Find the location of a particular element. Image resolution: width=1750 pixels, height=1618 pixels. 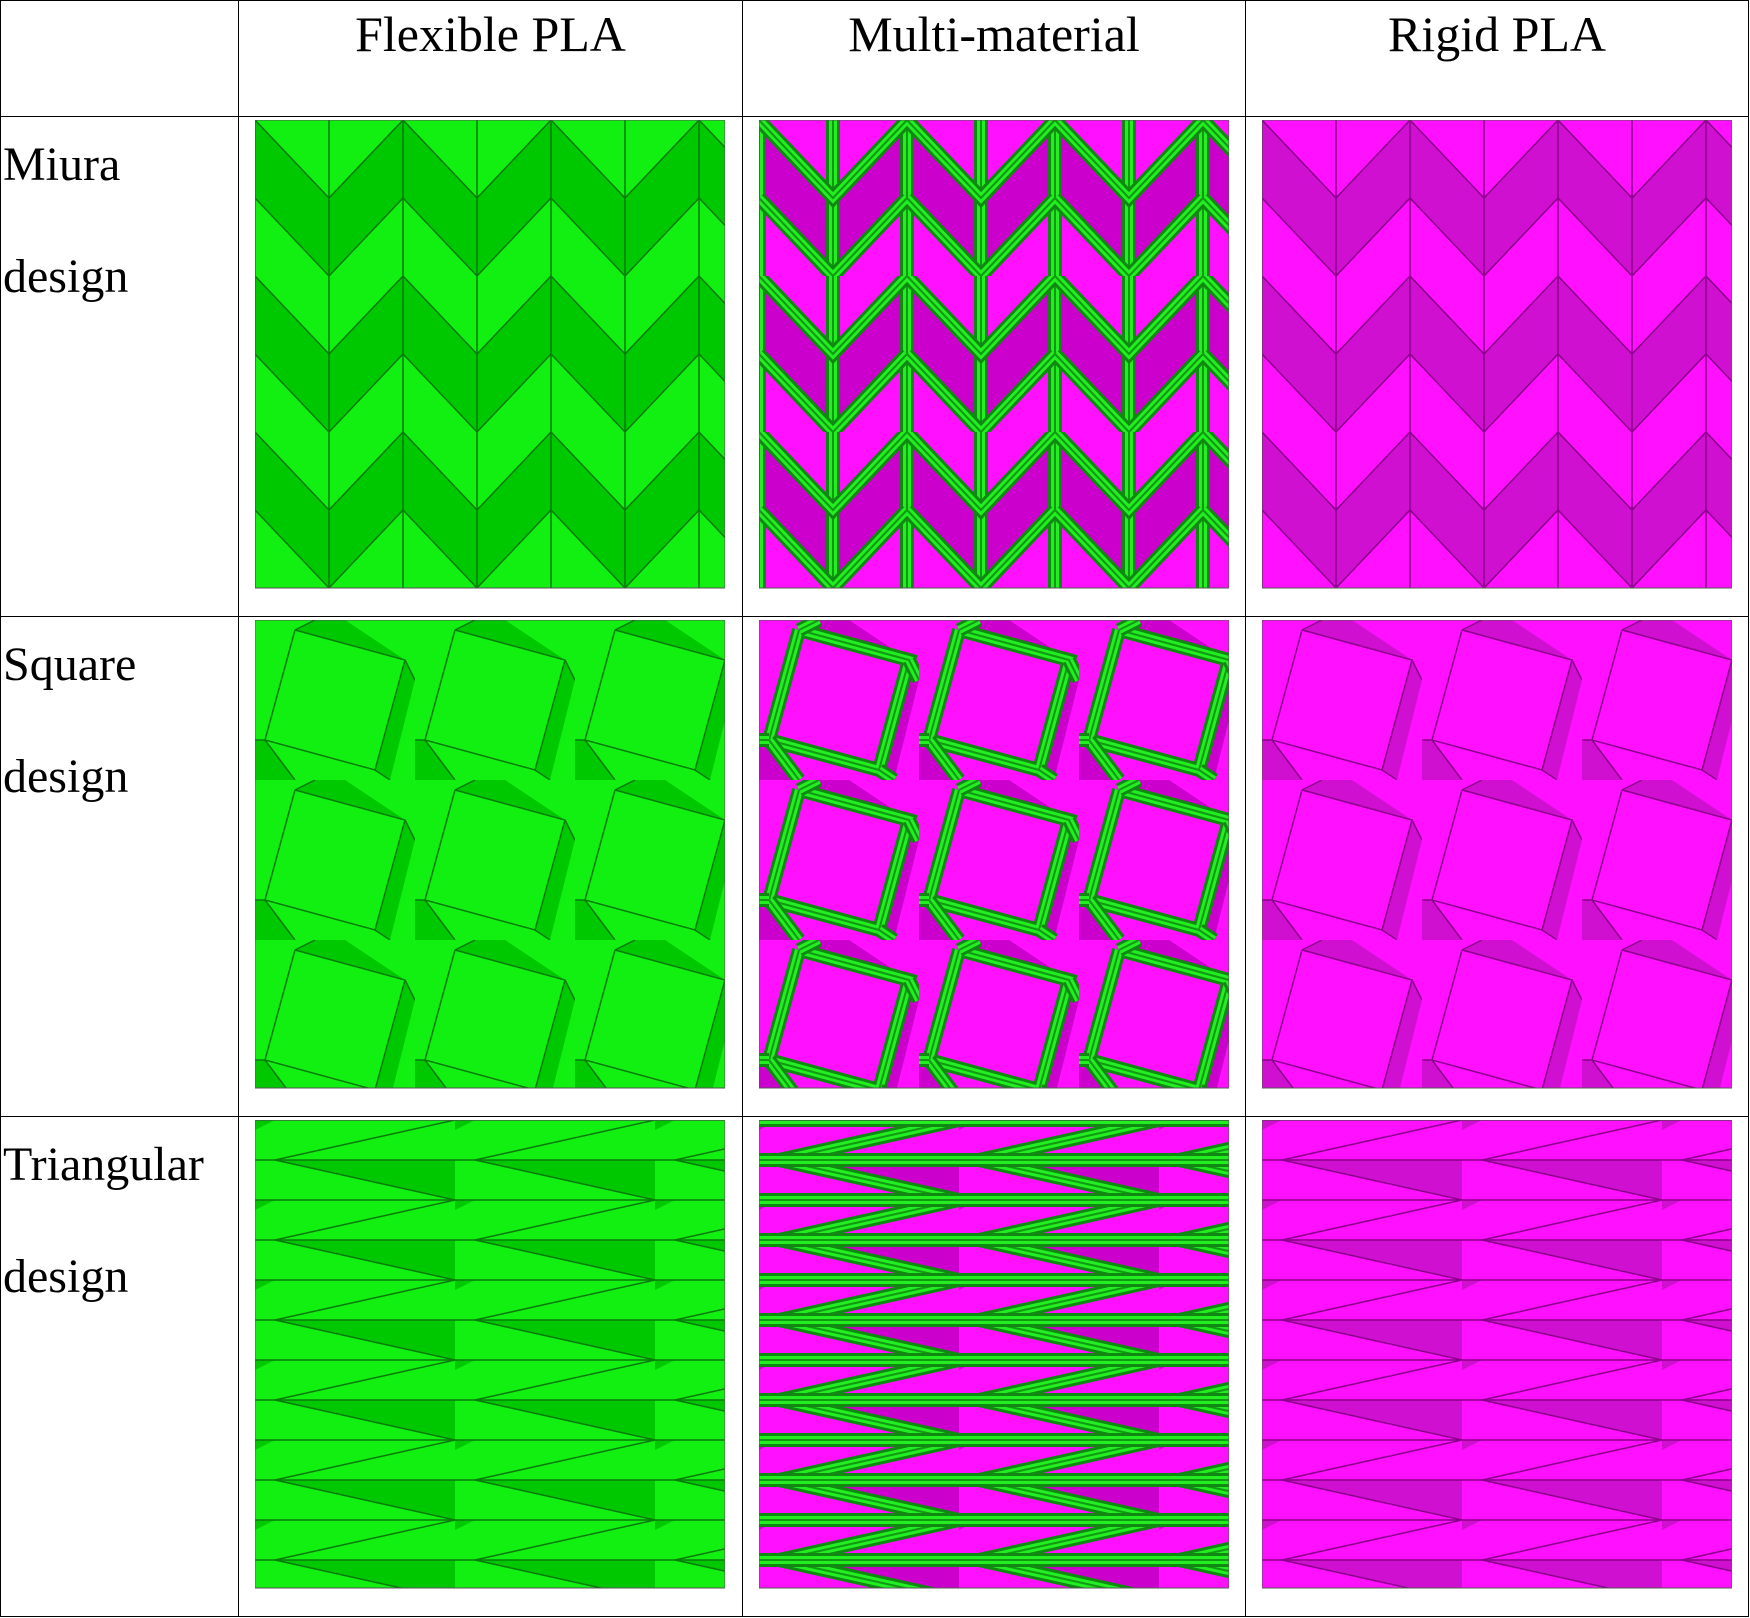

column-header: Multi-material is located at coordinates (994, 58).